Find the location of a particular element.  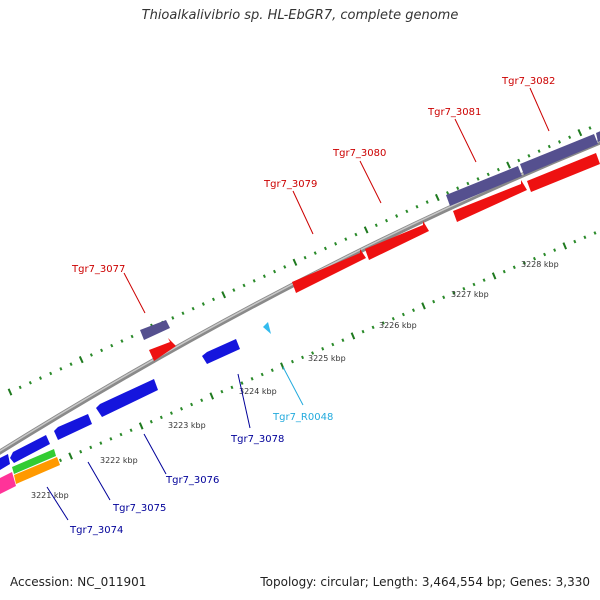

scale-label-3221: 3221 kbp is located at coordinates (50, 495).